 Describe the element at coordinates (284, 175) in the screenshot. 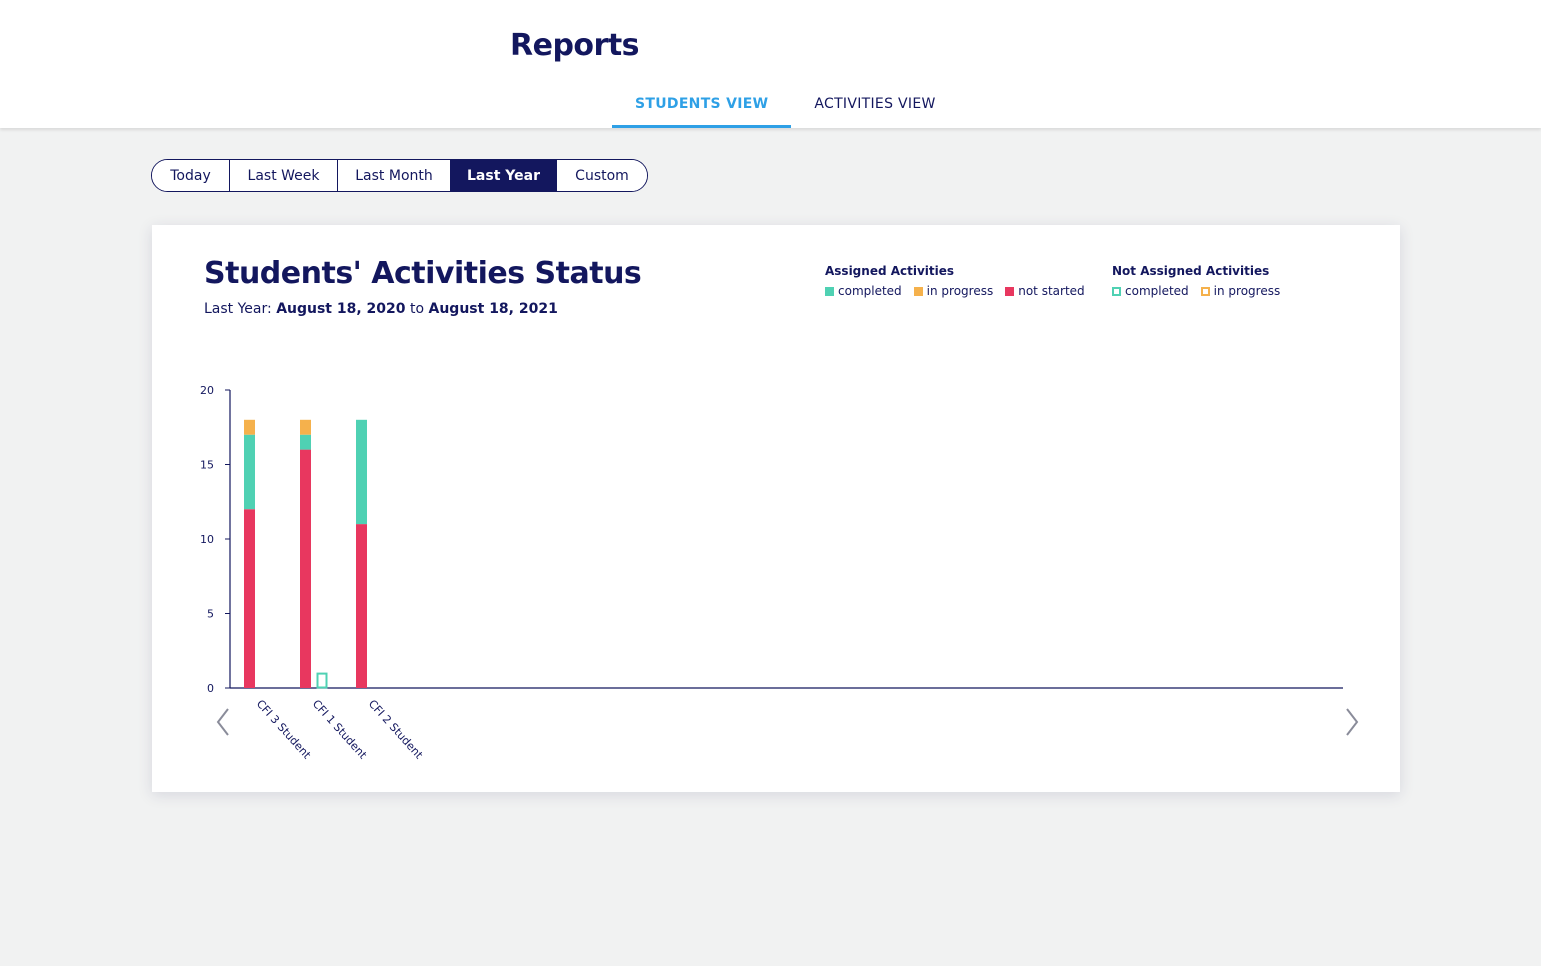

I see `range-last-week-button: Last Week` at that location.